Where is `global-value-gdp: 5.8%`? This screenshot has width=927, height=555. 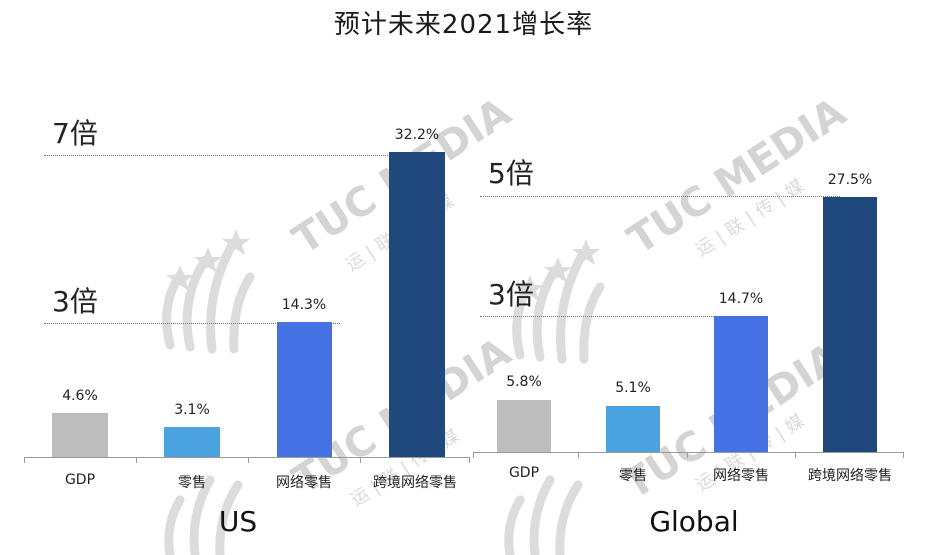
global-value-gdp: 5.8% is located at coordinates (524, 382).